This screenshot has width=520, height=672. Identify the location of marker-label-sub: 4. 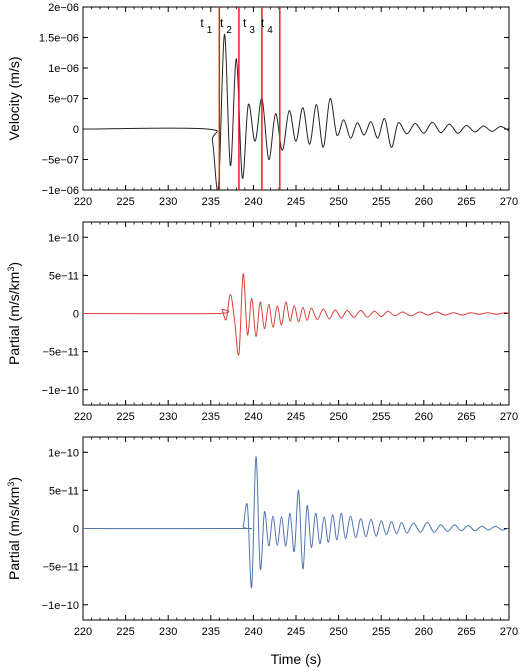
(270, 30).